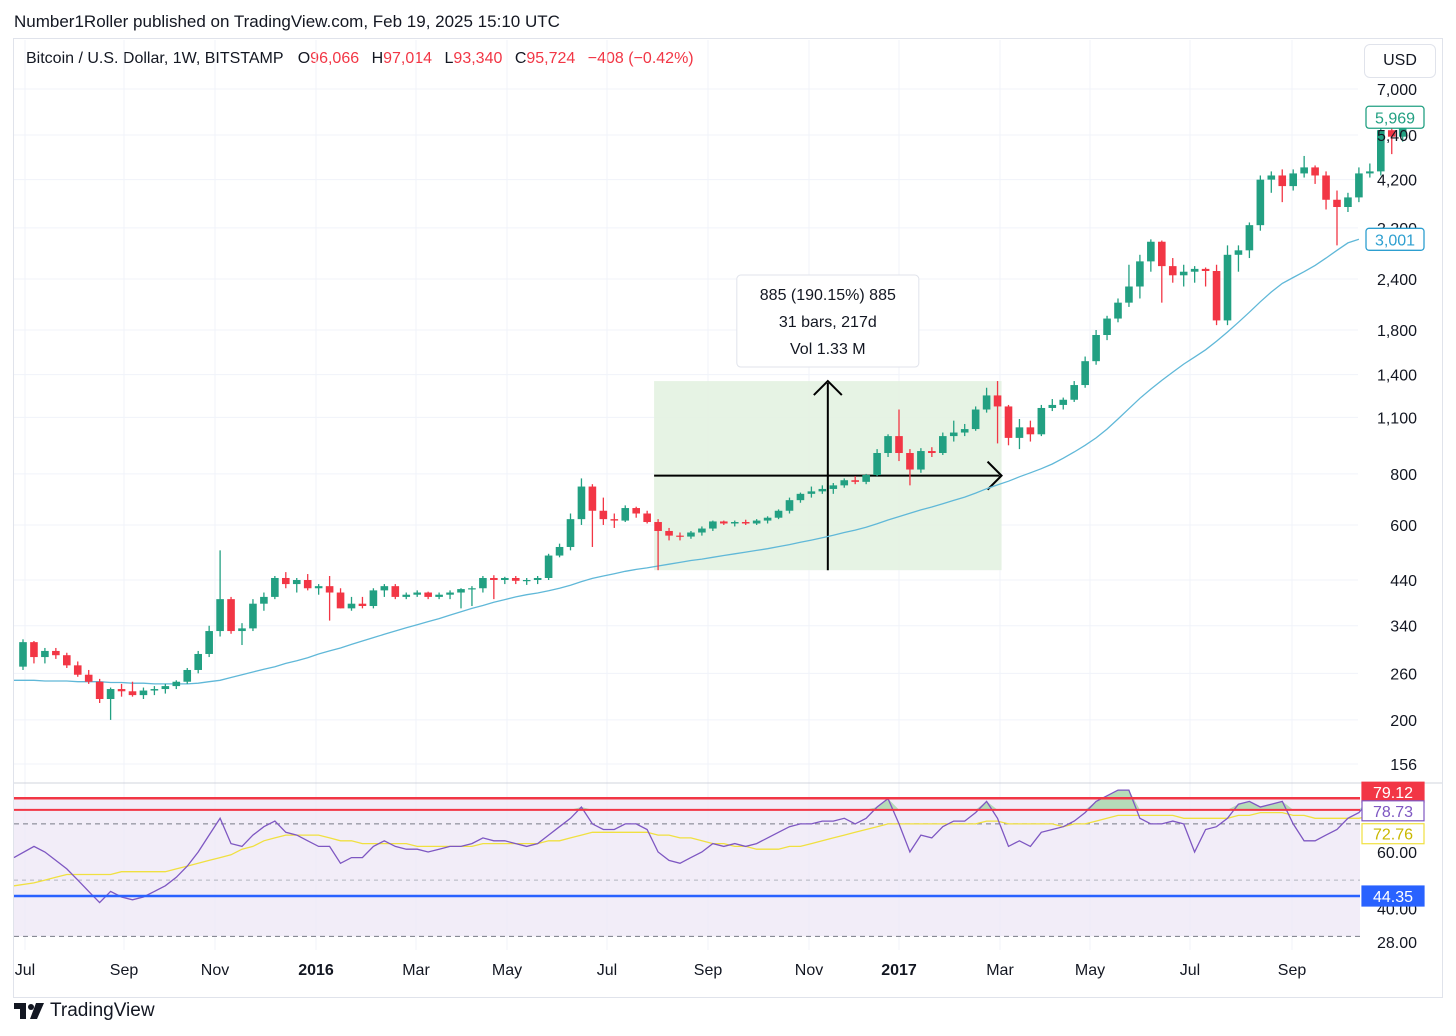 Image resolution: width=1456 pixels, height=1036 pixels. What do you see at coordinates (215, 970) in the screenshot?
I see `time-tick-label: Nov` at bounding box center [215, 970].